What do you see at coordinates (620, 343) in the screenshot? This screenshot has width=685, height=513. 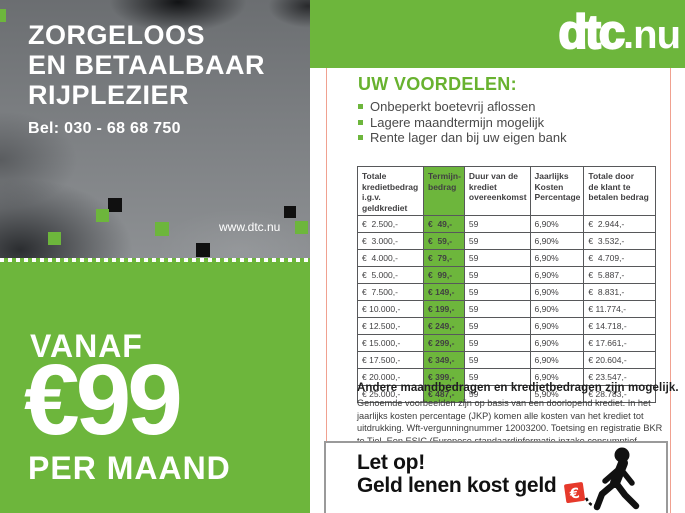 I see `rate-cell: € 17.661,-` at bounding box center [620, 343].